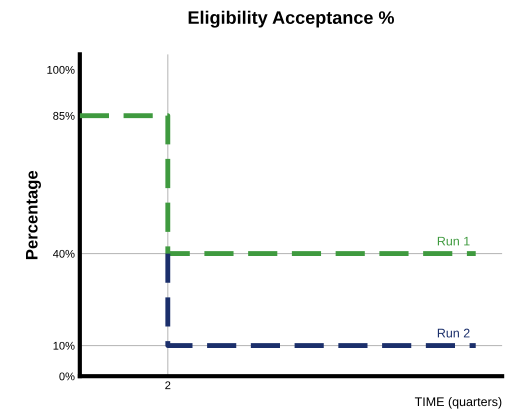 This screenshot has width=515, height=418. I want to click on y-tick-label: 10%, so click(64, 346).